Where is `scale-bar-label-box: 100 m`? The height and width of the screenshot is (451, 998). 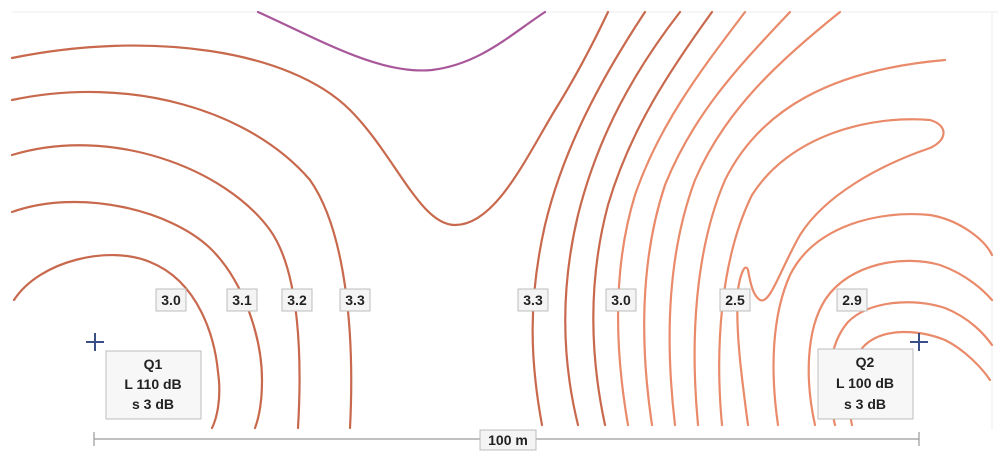
scale-bar-label-box: 100 m is located at coordinates (508, 440).